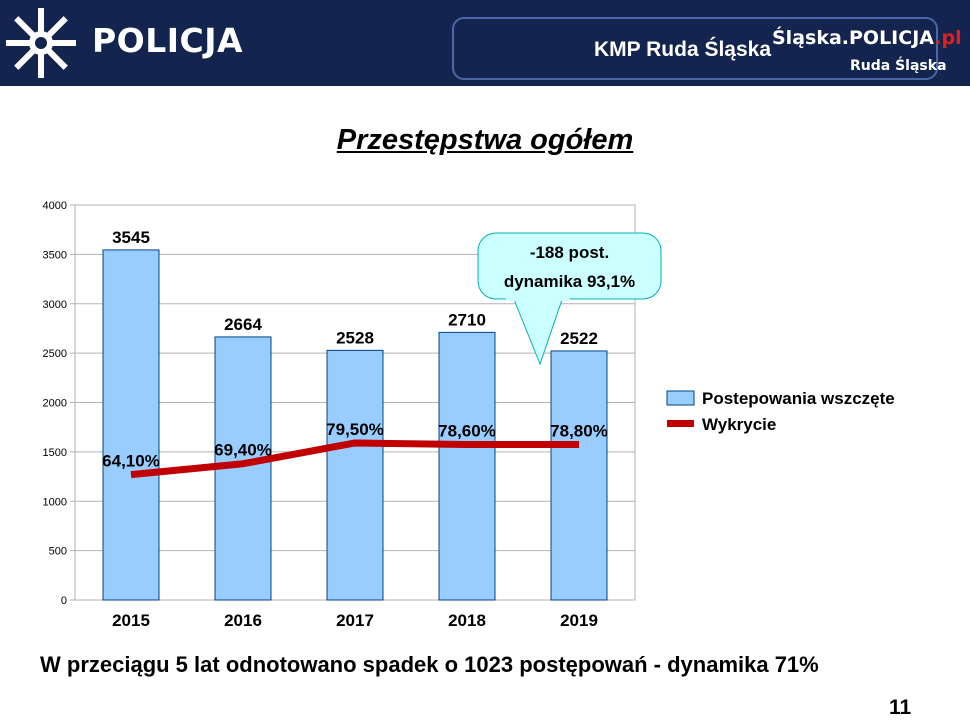 The image size is (970, 726). What do you see at coordinates (467, 319) in the screenshot?
I see `bar-value-label: 2710` at bounding box center [467, 319].